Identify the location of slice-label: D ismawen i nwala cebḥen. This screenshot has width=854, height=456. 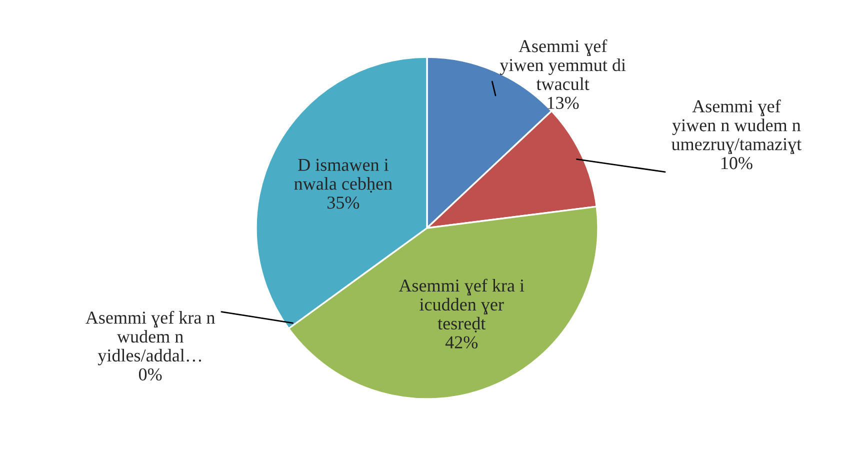
(343, 175).